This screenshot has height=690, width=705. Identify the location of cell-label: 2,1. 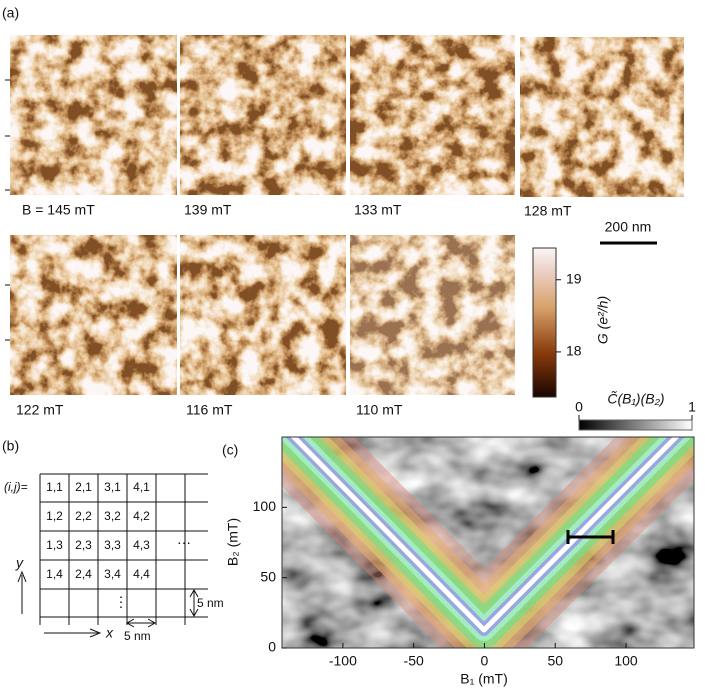
(83, 487).